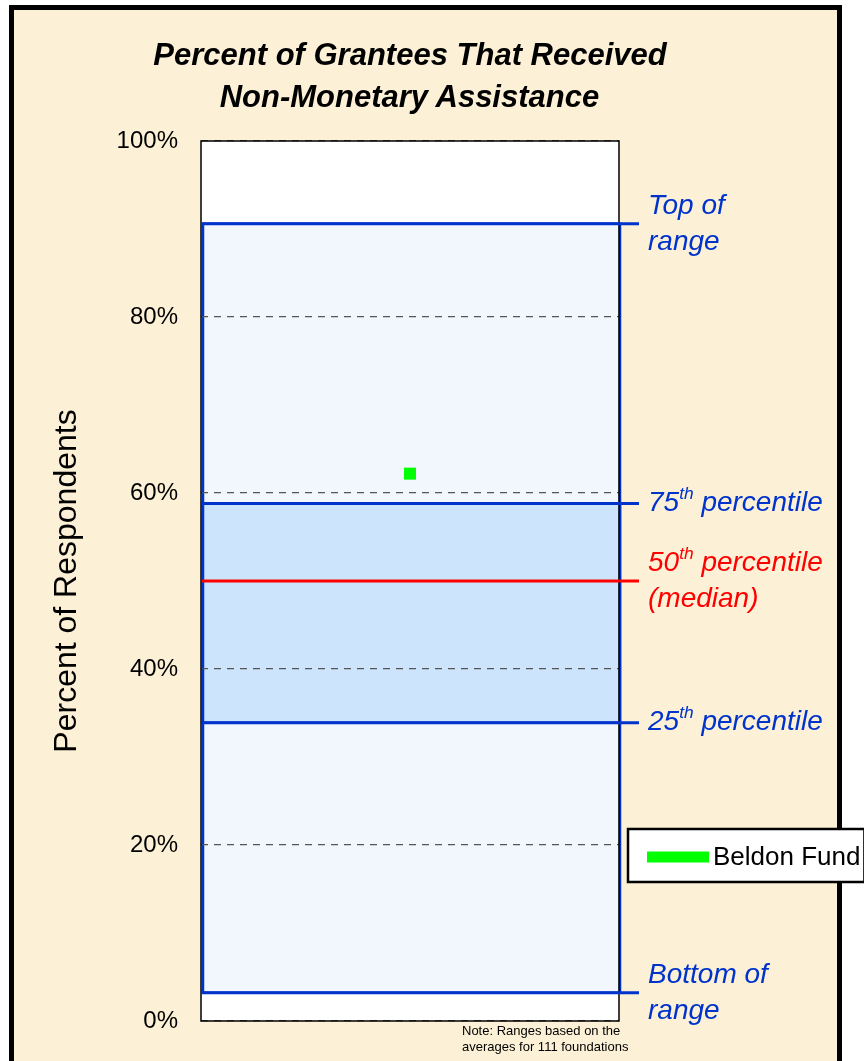 Image resolution: width=864 pixels, height=1061 pixels. I want to click on y-tick-label: 60%, so click(153, 491).